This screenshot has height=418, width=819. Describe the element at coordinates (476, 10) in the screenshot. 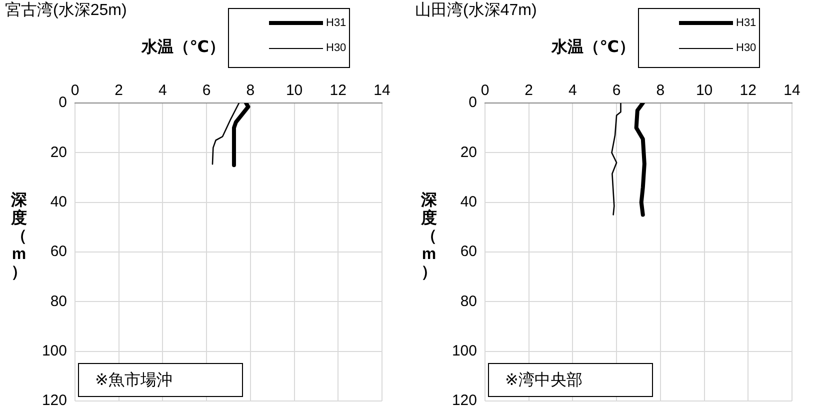

I see `chart-title: 山田湾(水深47m)` at that location.